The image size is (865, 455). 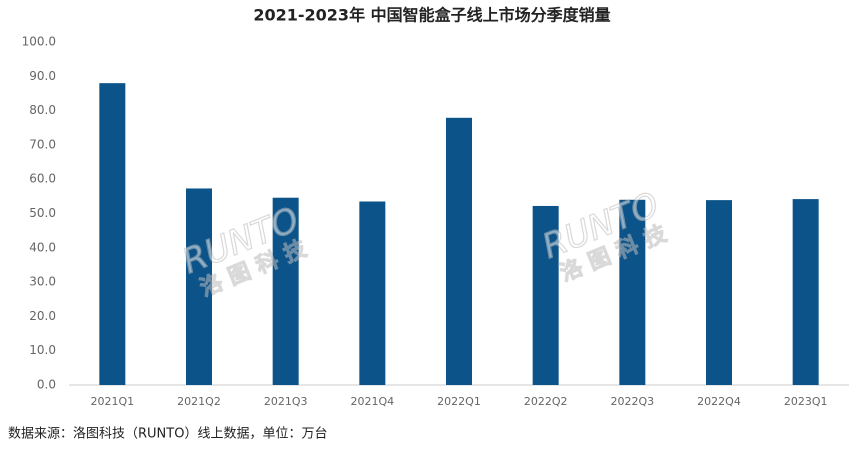 I want to click on y-tick-label: 0.0, so click(x=46, y=385).